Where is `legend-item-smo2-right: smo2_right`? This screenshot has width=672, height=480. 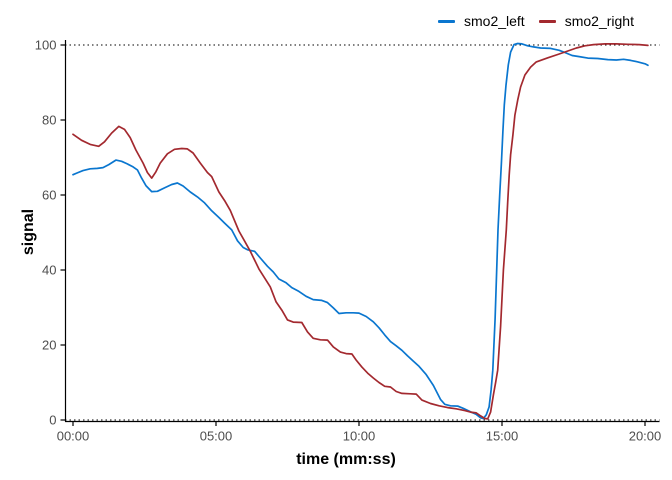 legend-item-smo2-right: smo2_right is located at coordinates (586, 21).